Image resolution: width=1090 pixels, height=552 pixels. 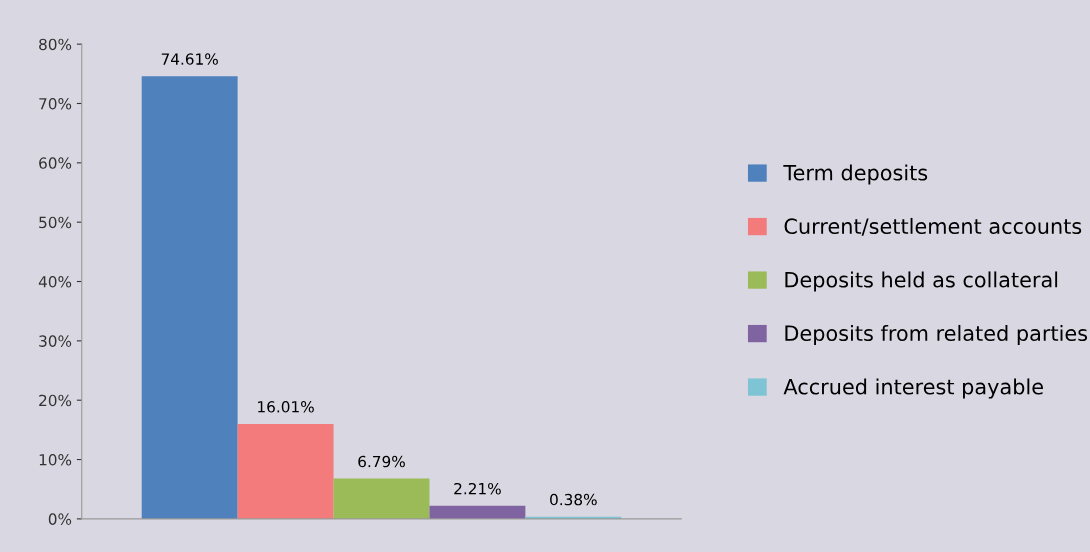 What do you see at coordinates (55, 44) in the screenshot?
I see `y-tick-label: 80%` at bounding box center [55, 44].